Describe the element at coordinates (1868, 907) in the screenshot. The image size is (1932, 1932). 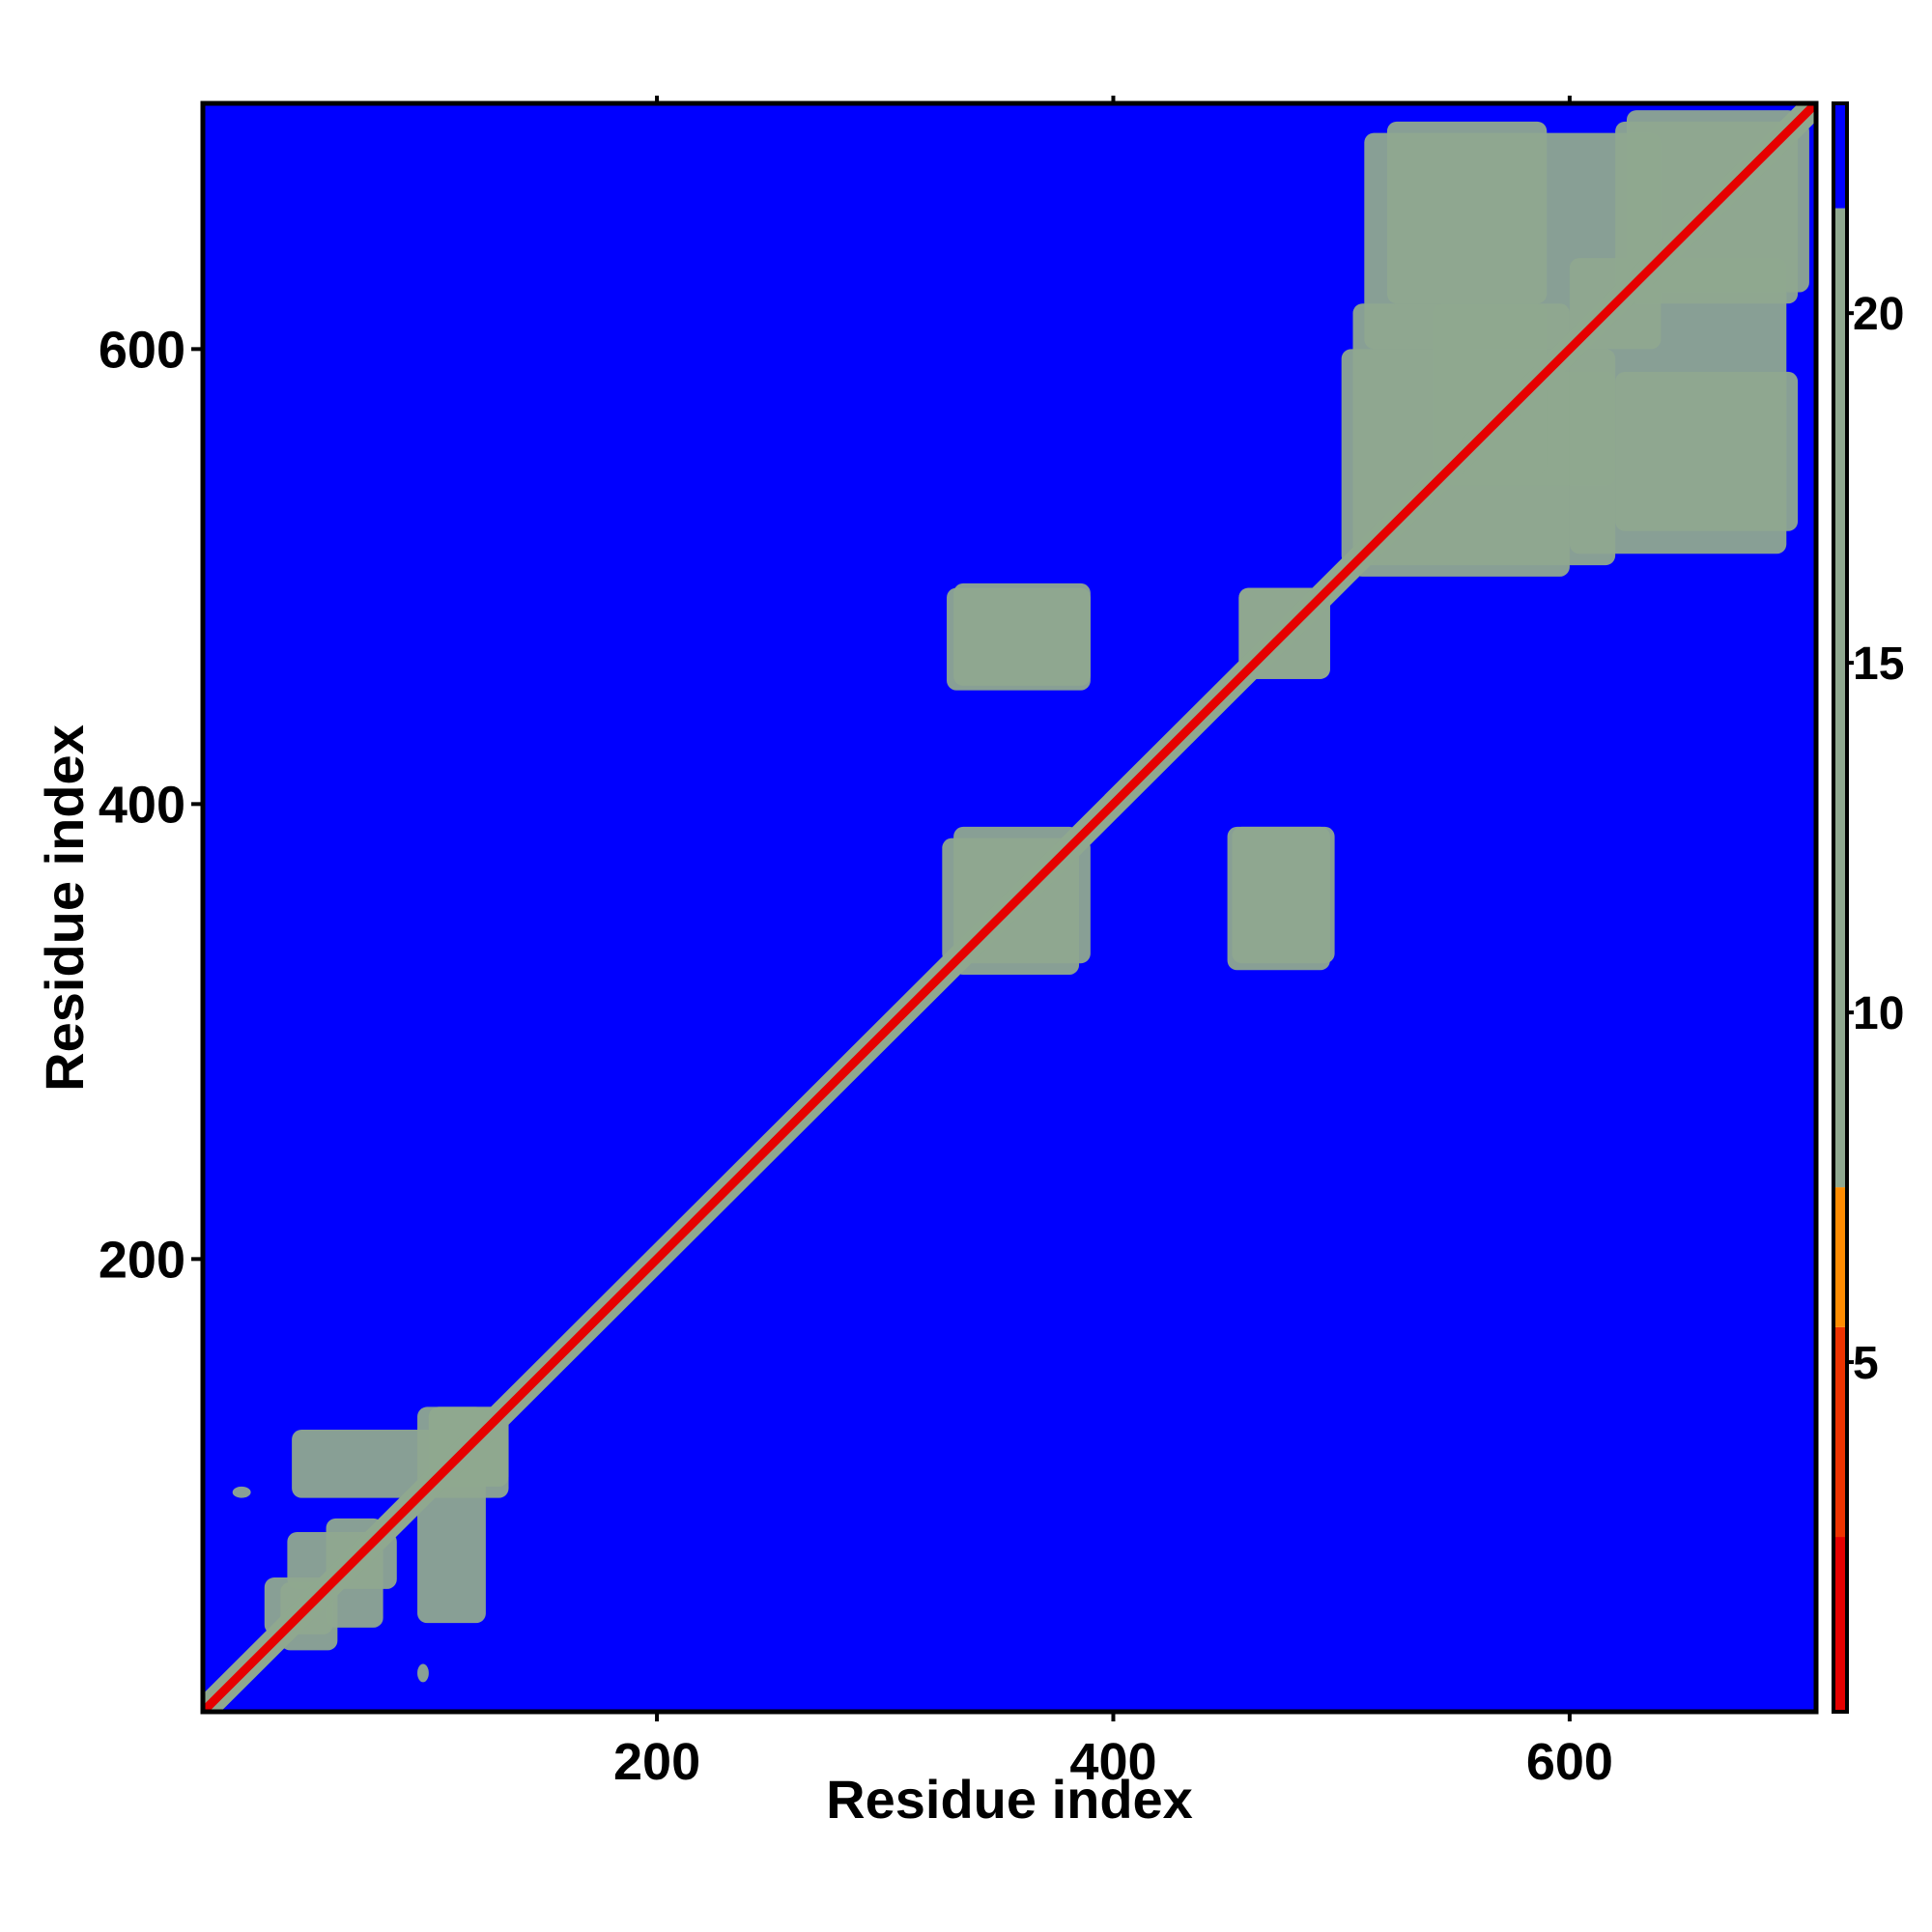
I see `colorbar: 5 10 15 20` at that location.